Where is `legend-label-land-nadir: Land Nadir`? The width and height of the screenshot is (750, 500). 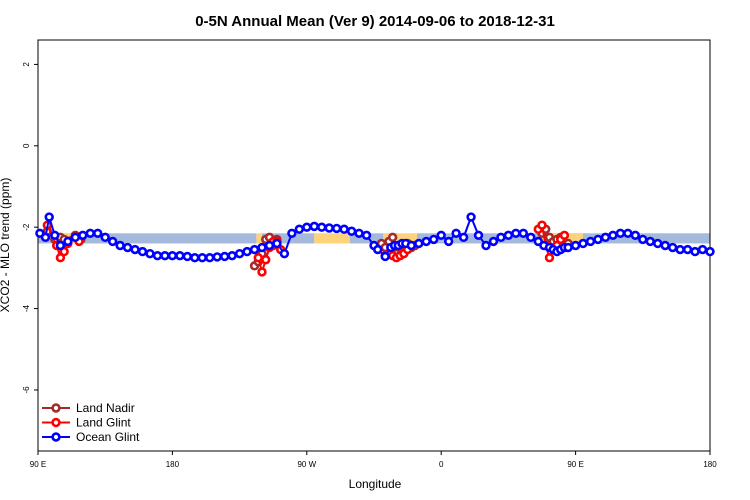 legend-label-land-nadir: Land Nadir is located at coordinates (105, 408).